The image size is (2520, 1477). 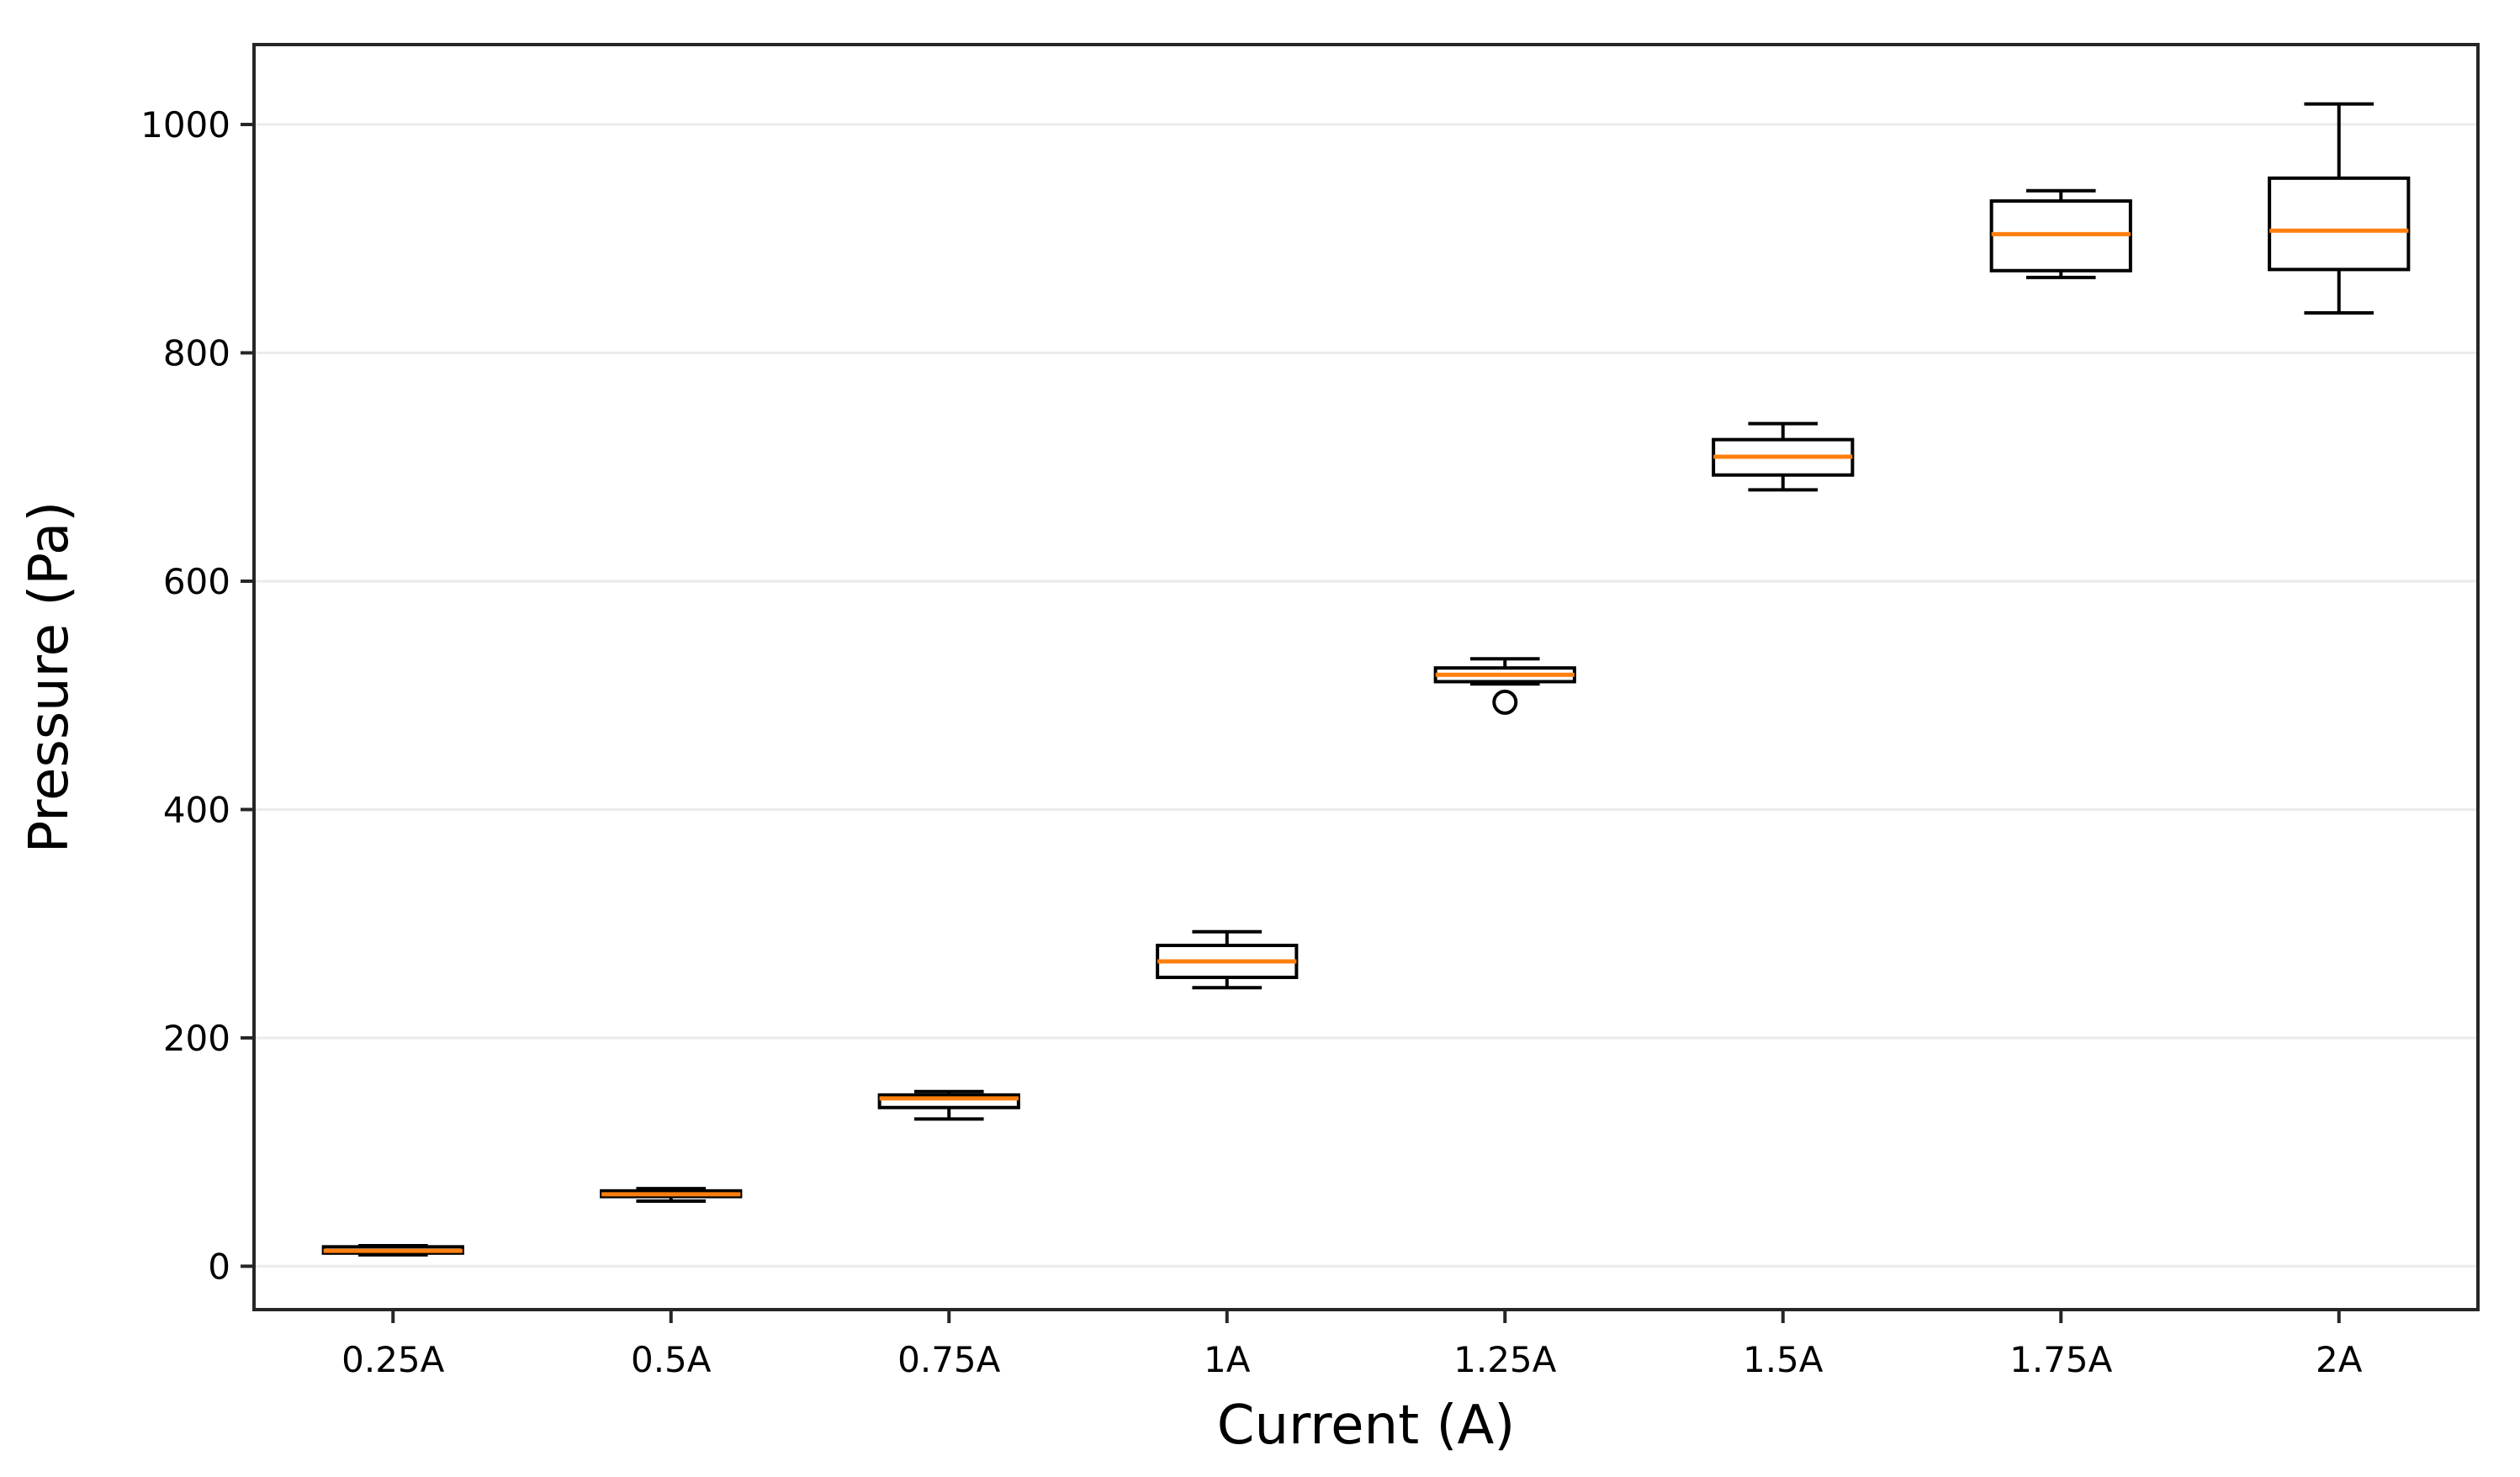 I want to click on iqr-box, so click(x=2339, y=224).